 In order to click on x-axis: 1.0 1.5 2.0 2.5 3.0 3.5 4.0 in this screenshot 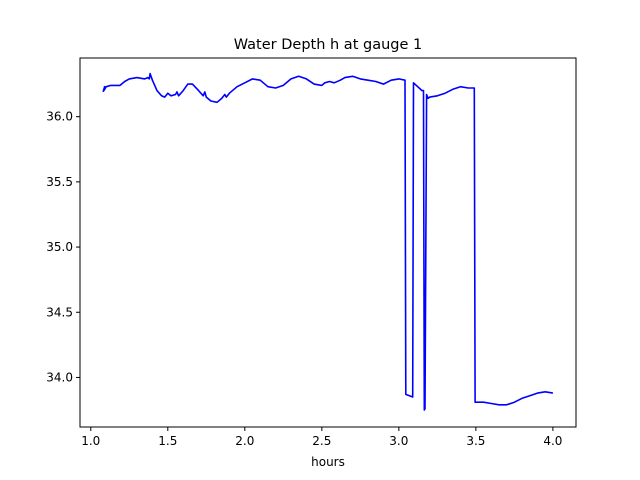, I will do `click(321, 437)`.